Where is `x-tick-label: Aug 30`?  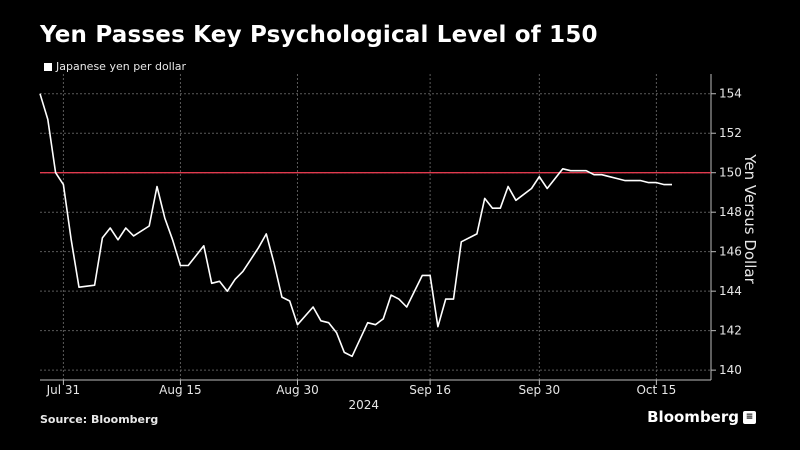
x-tick-label: Aug 30 is located at coordinates (297, 390).